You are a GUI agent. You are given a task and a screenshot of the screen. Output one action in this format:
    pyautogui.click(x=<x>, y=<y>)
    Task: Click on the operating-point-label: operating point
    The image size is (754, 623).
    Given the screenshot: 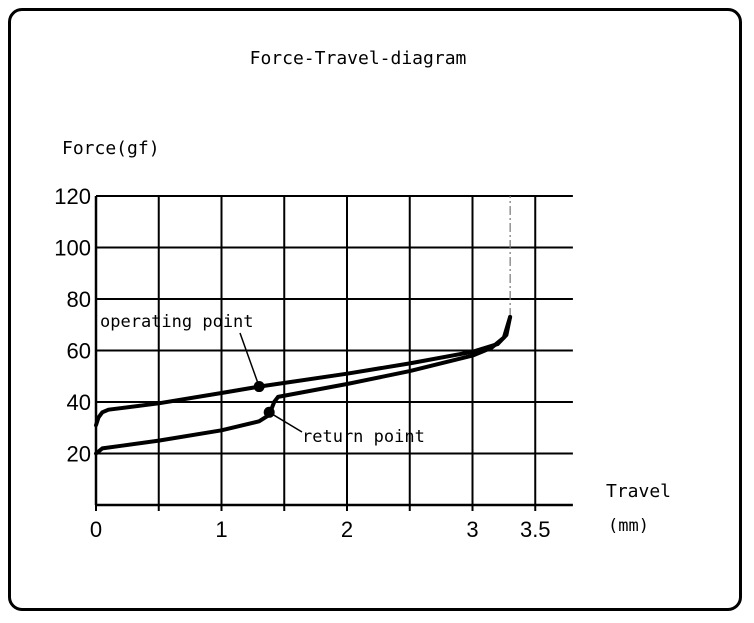 What is the action you would take?
    pyautogui.click(x=177, y=322)
    